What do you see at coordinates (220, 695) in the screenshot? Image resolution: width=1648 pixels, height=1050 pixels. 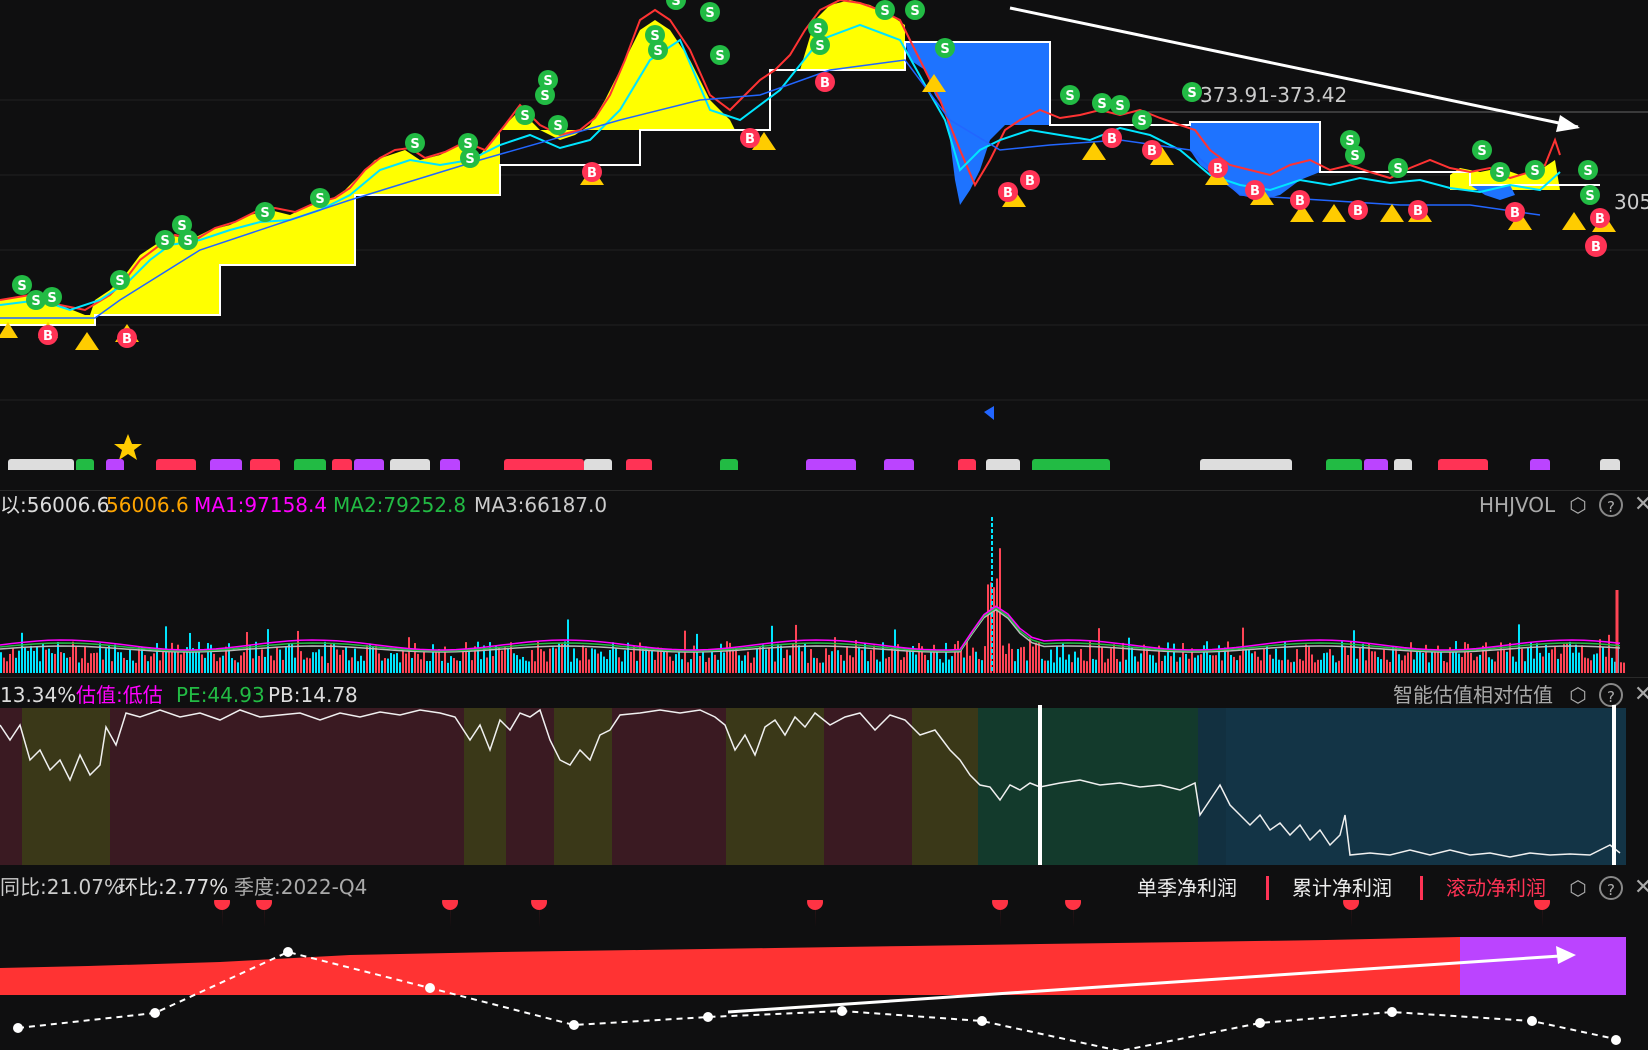 I see `pe-label: PE:44.93` at bounding box center [220, 695].